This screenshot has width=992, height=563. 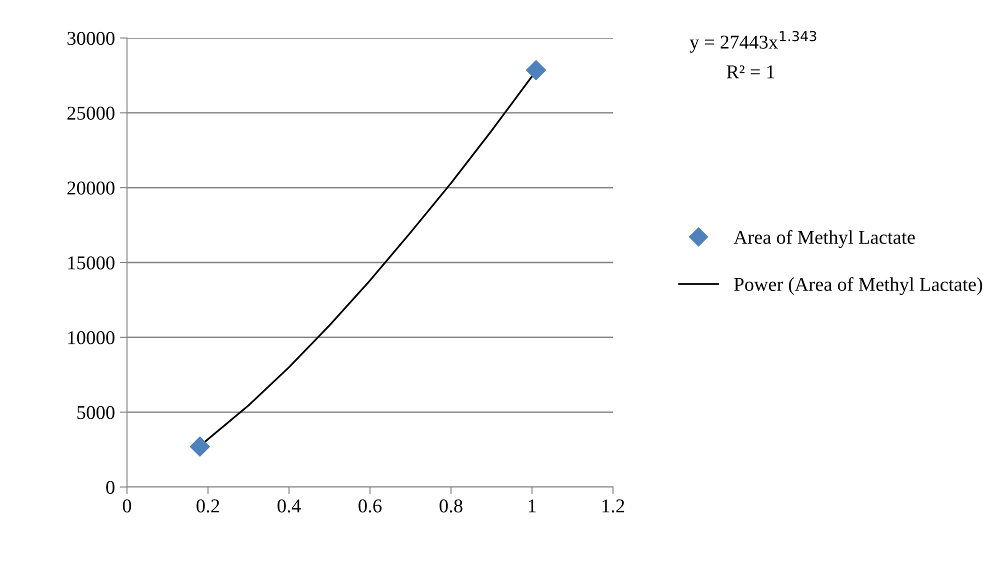 I want to click on legend-label: Power (Area of Methyl Lactate), so click(x=858, y=286).